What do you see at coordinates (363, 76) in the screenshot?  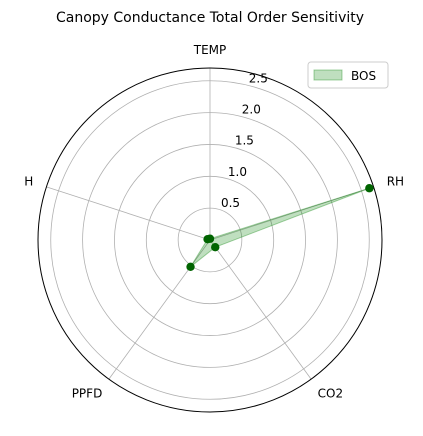 I see `legend-label: BOS` at bounding box center [363, 76].